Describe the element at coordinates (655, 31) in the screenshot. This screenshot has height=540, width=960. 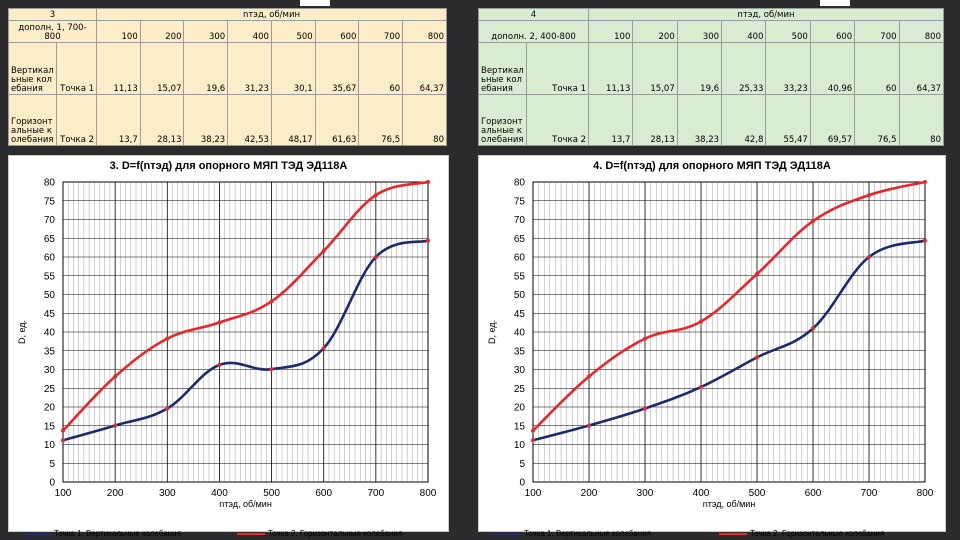
I see `speed-cell: 200` at that location.